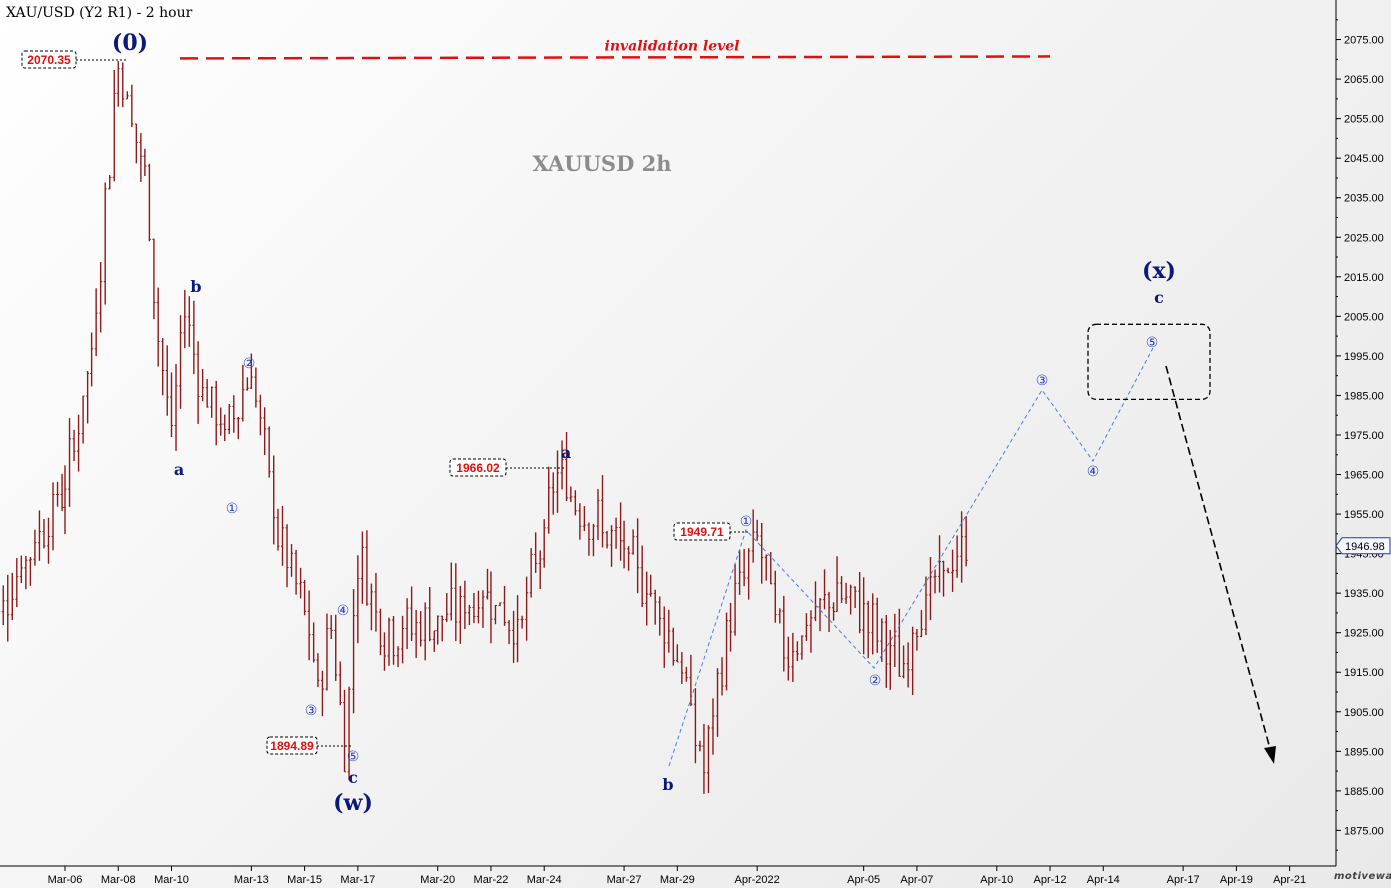  Describe the element at coordinates (1364, 792) in the screenshot. I see `y-tick-label: 1885.00` at that location.